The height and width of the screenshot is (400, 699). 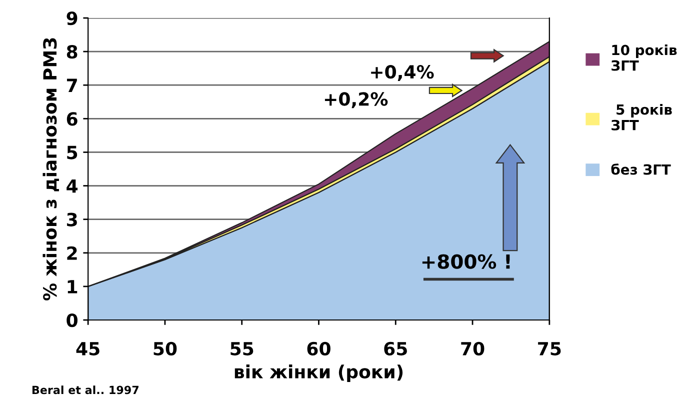 I want to click on x-tick-label: 45, so click(x=88, y=349).